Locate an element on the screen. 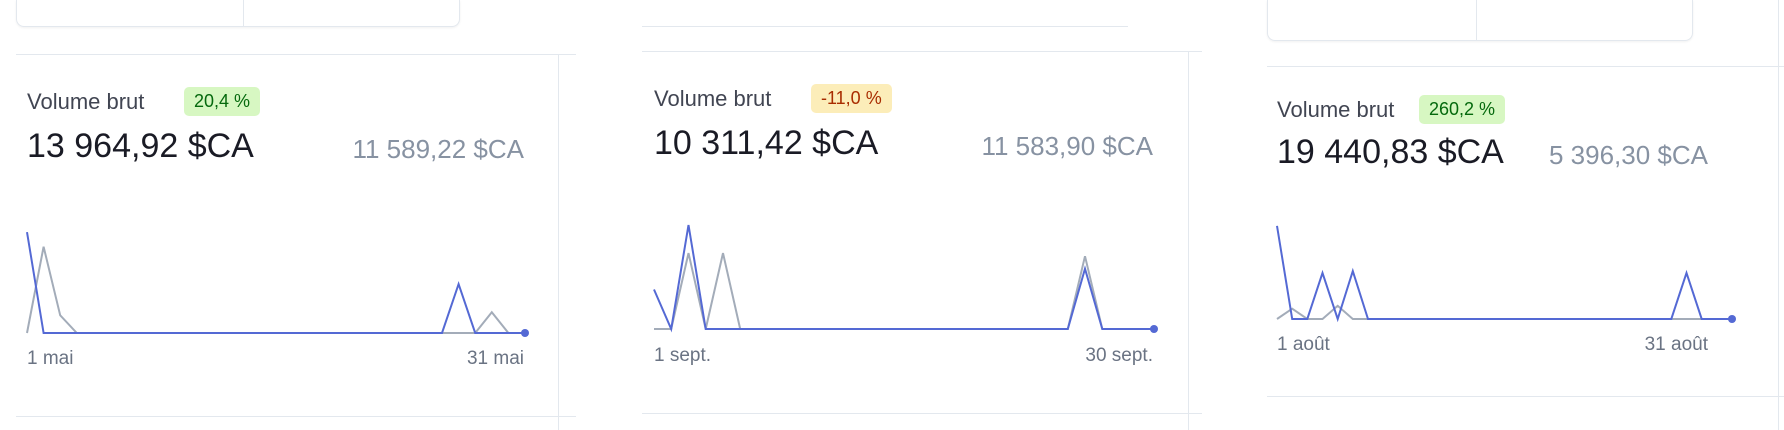 The image size is (1784, 430). metric-value: 13 964,92 $CA is located at coordinates (140, 146).